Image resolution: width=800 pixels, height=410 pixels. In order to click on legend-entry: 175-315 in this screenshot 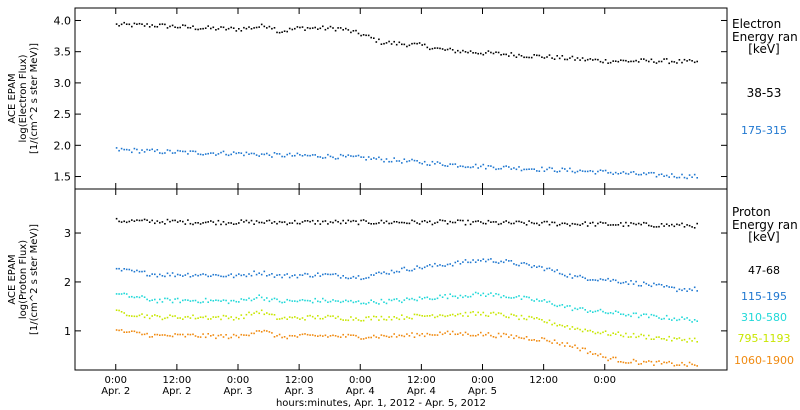, I will do `click(764, 130)`.